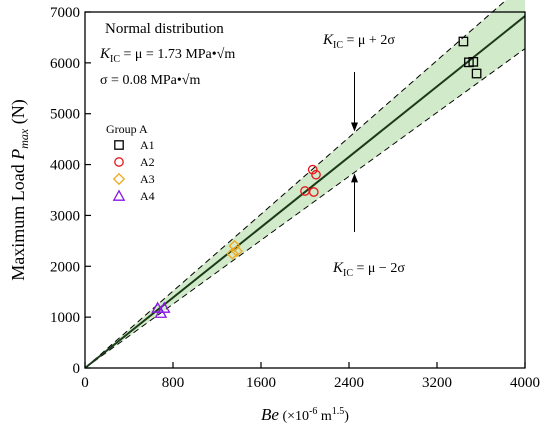 The image size is (550, 435). What do you see at coordinates (65, 13) in the screenshot?
I see `y-tick-label: 7000` at bounding box center [65, 13].